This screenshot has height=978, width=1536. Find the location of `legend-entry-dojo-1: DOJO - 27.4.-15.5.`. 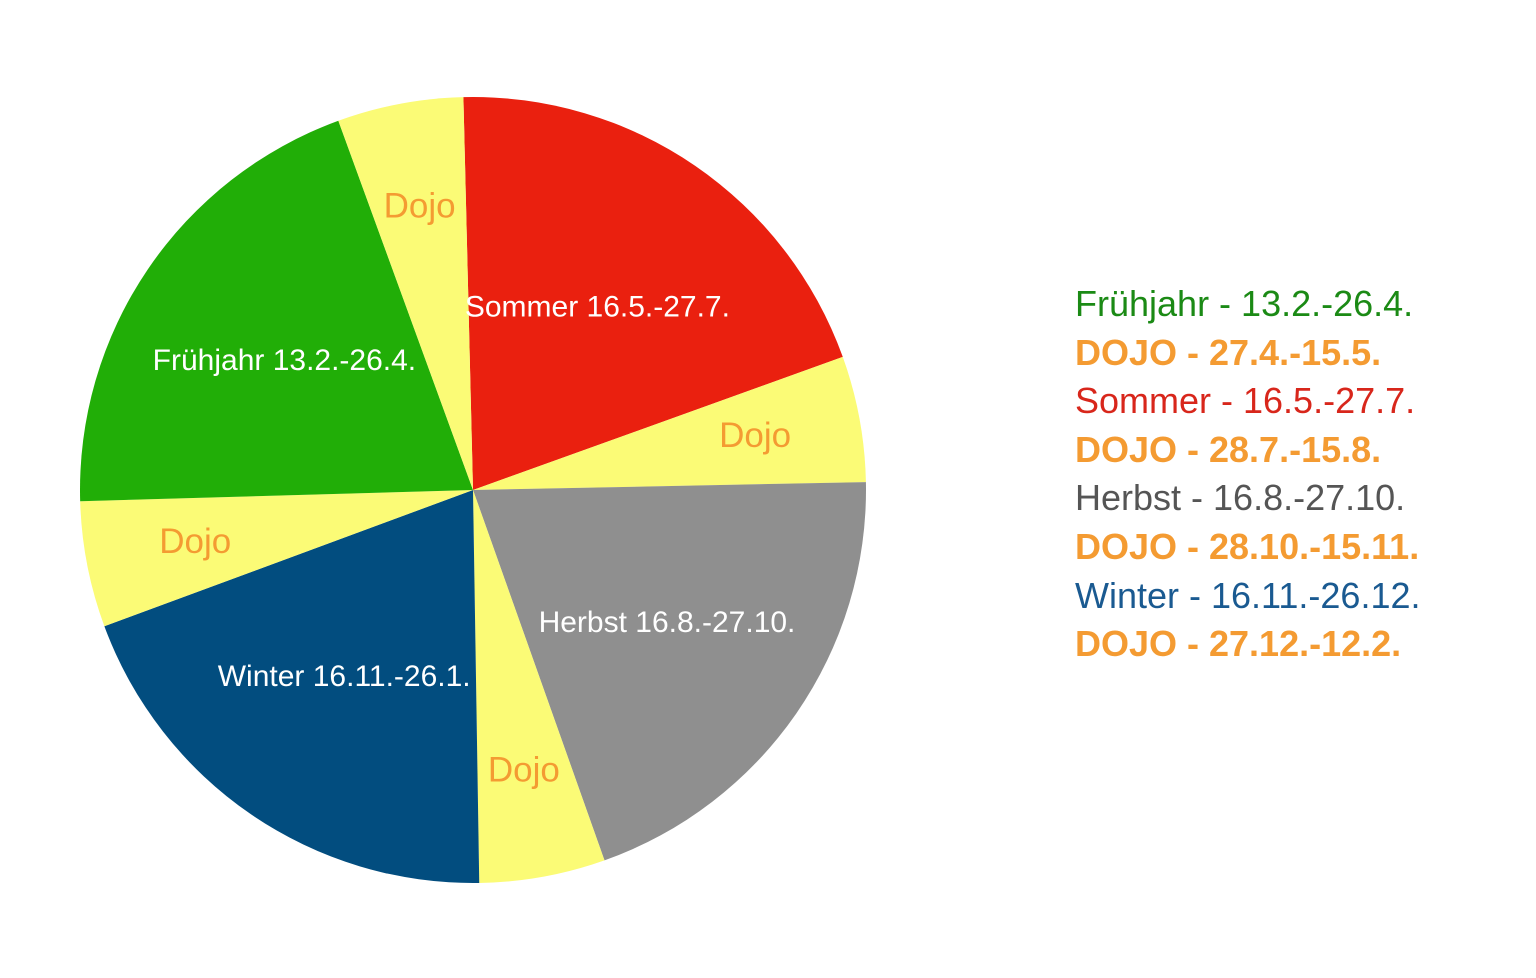

legend-entry-dojo-1: DOJO - 27.4.-15.5. is located at coordinates (1228, 352).